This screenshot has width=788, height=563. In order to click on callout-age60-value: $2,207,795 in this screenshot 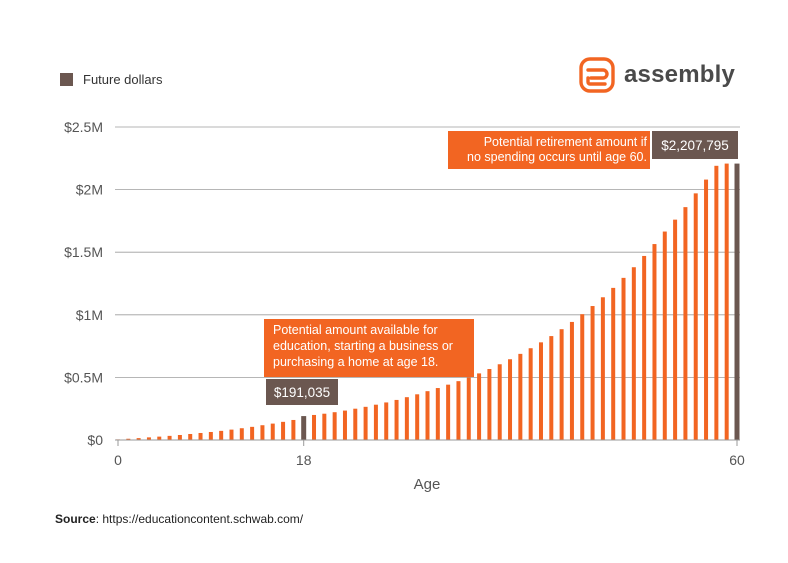, I will do `click(695, 145)`.